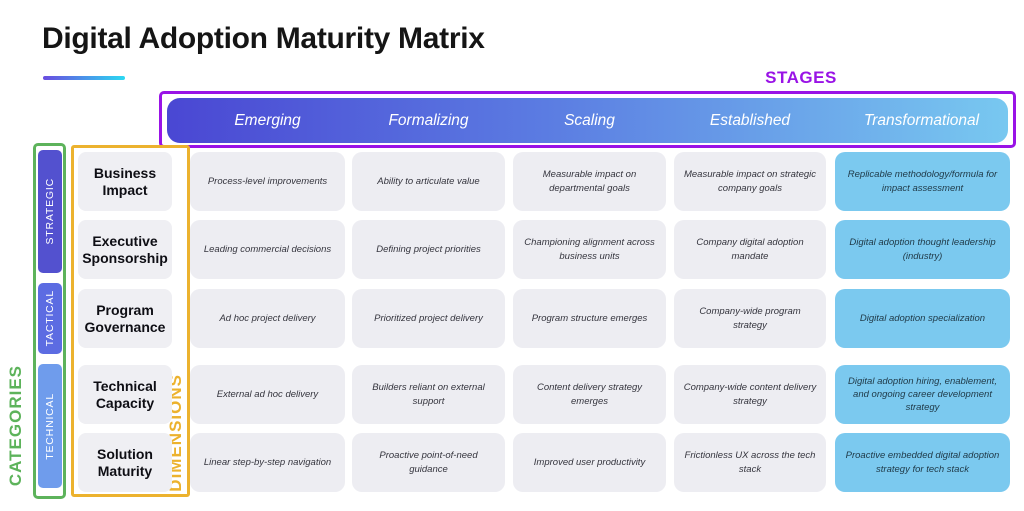 This screenshot has width=1024, height=511. What do you see at coordinates (750, 462) in the screenshot?
I see `matrix-cell-solution-maturity-established: Frictionless UX across the tech stack` at bounding box center [750, 462].